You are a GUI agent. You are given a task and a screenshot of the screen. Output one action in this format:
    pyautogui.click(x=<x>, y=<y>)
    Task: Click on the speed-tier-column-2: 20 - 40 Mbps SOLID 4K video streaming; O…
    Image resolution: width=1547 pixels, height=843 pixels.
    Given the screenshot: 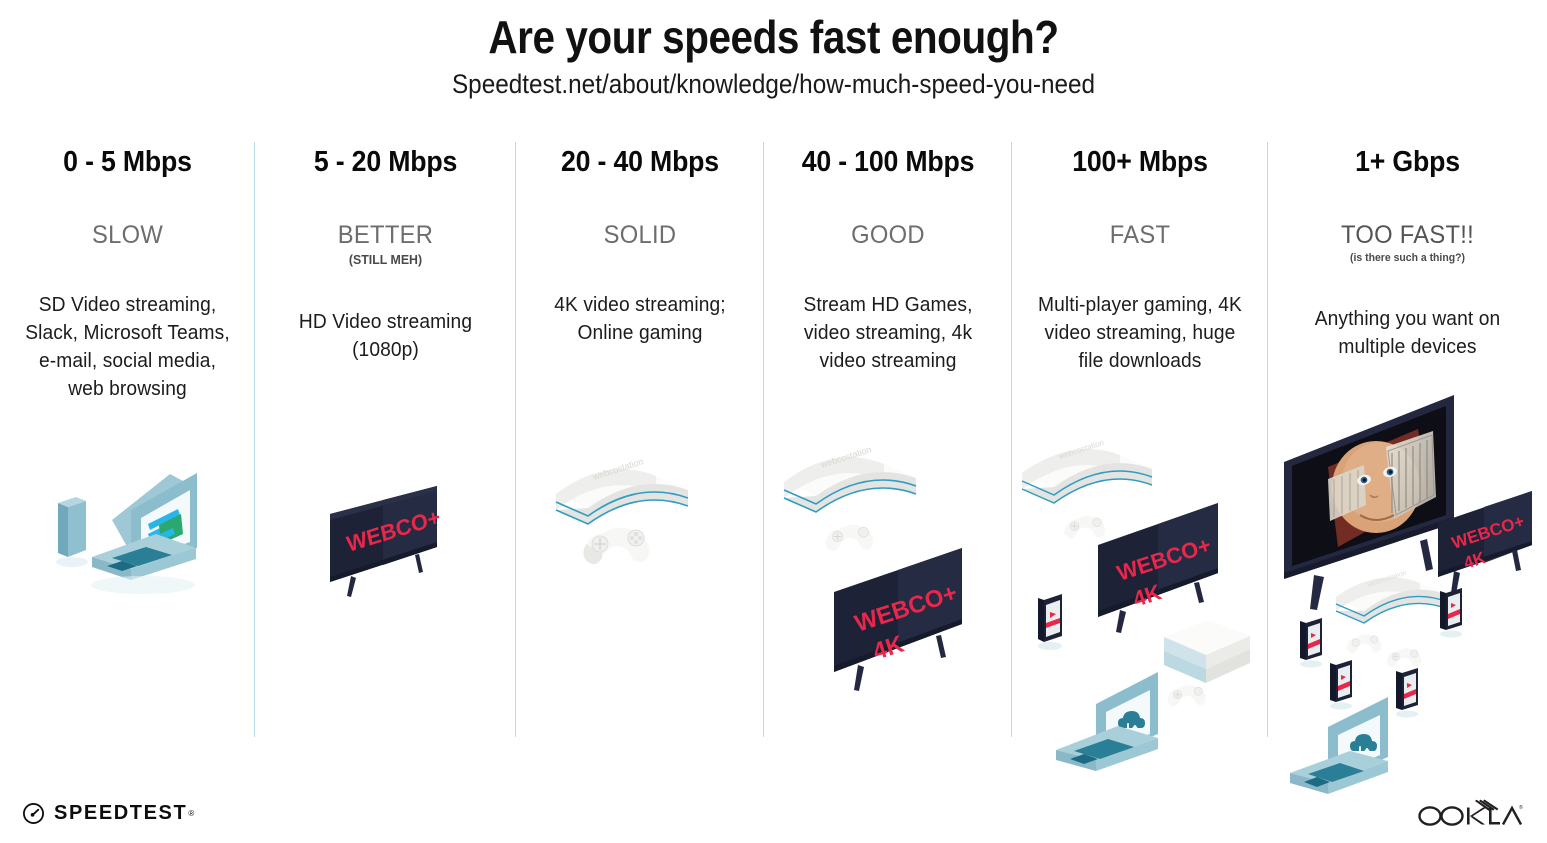 What is the action you would take?
    pyautogui.click(x=640, y=437)
    